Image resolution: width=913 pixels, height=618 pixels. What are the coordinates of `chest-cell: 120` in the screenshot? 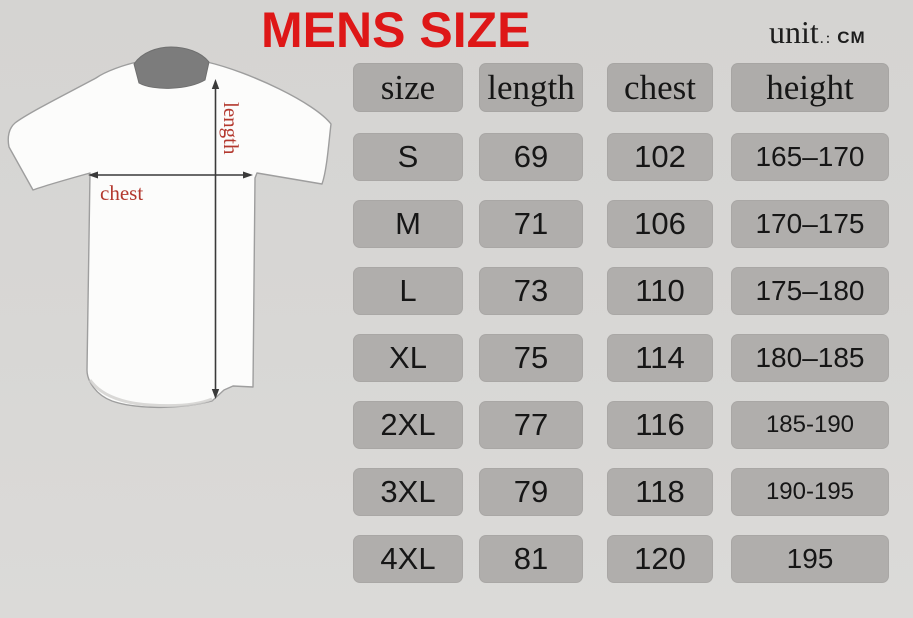 It's located at (660, 559).